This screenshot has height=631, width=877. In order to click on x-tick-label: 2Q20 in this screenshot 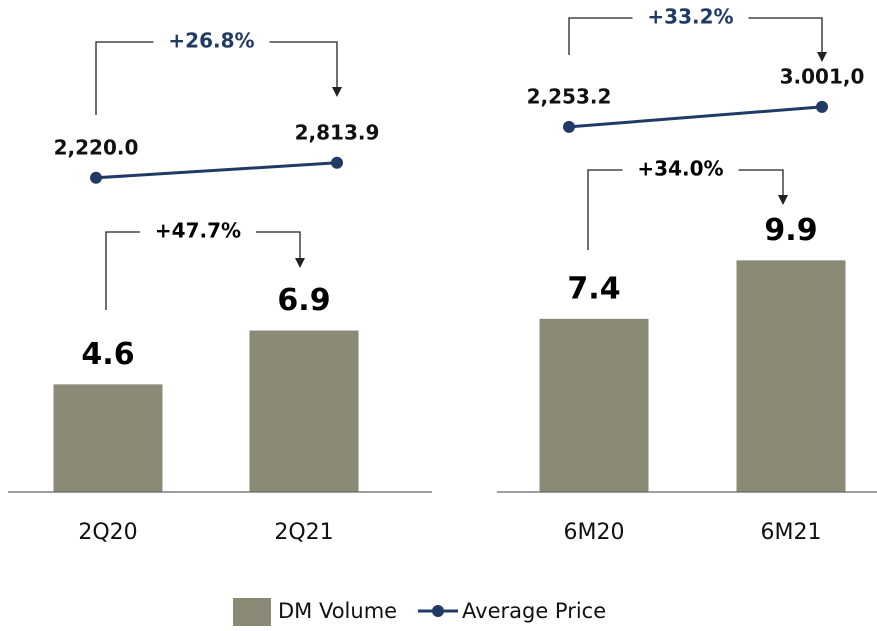, I will do `click(107, 532)`.